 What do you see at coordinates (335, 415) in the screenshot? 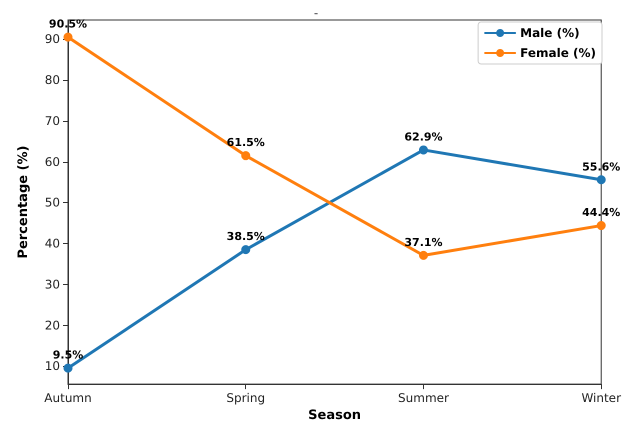
I see `x-axis-title: Season` at bounding box center [335, 415].